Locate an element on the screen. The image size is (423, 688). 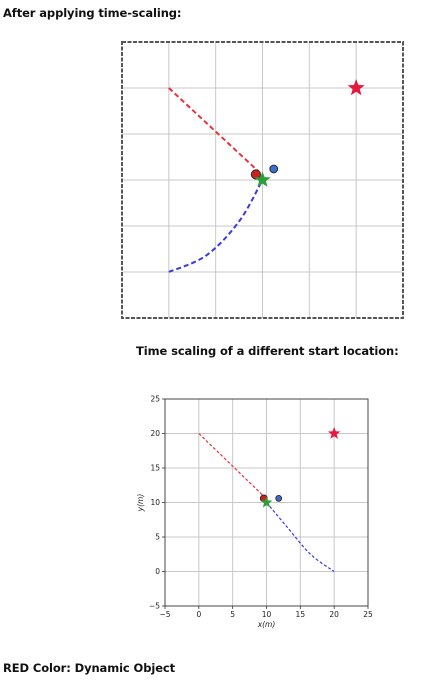
x-tick-label: 25 is located at coordinates (368, 614).